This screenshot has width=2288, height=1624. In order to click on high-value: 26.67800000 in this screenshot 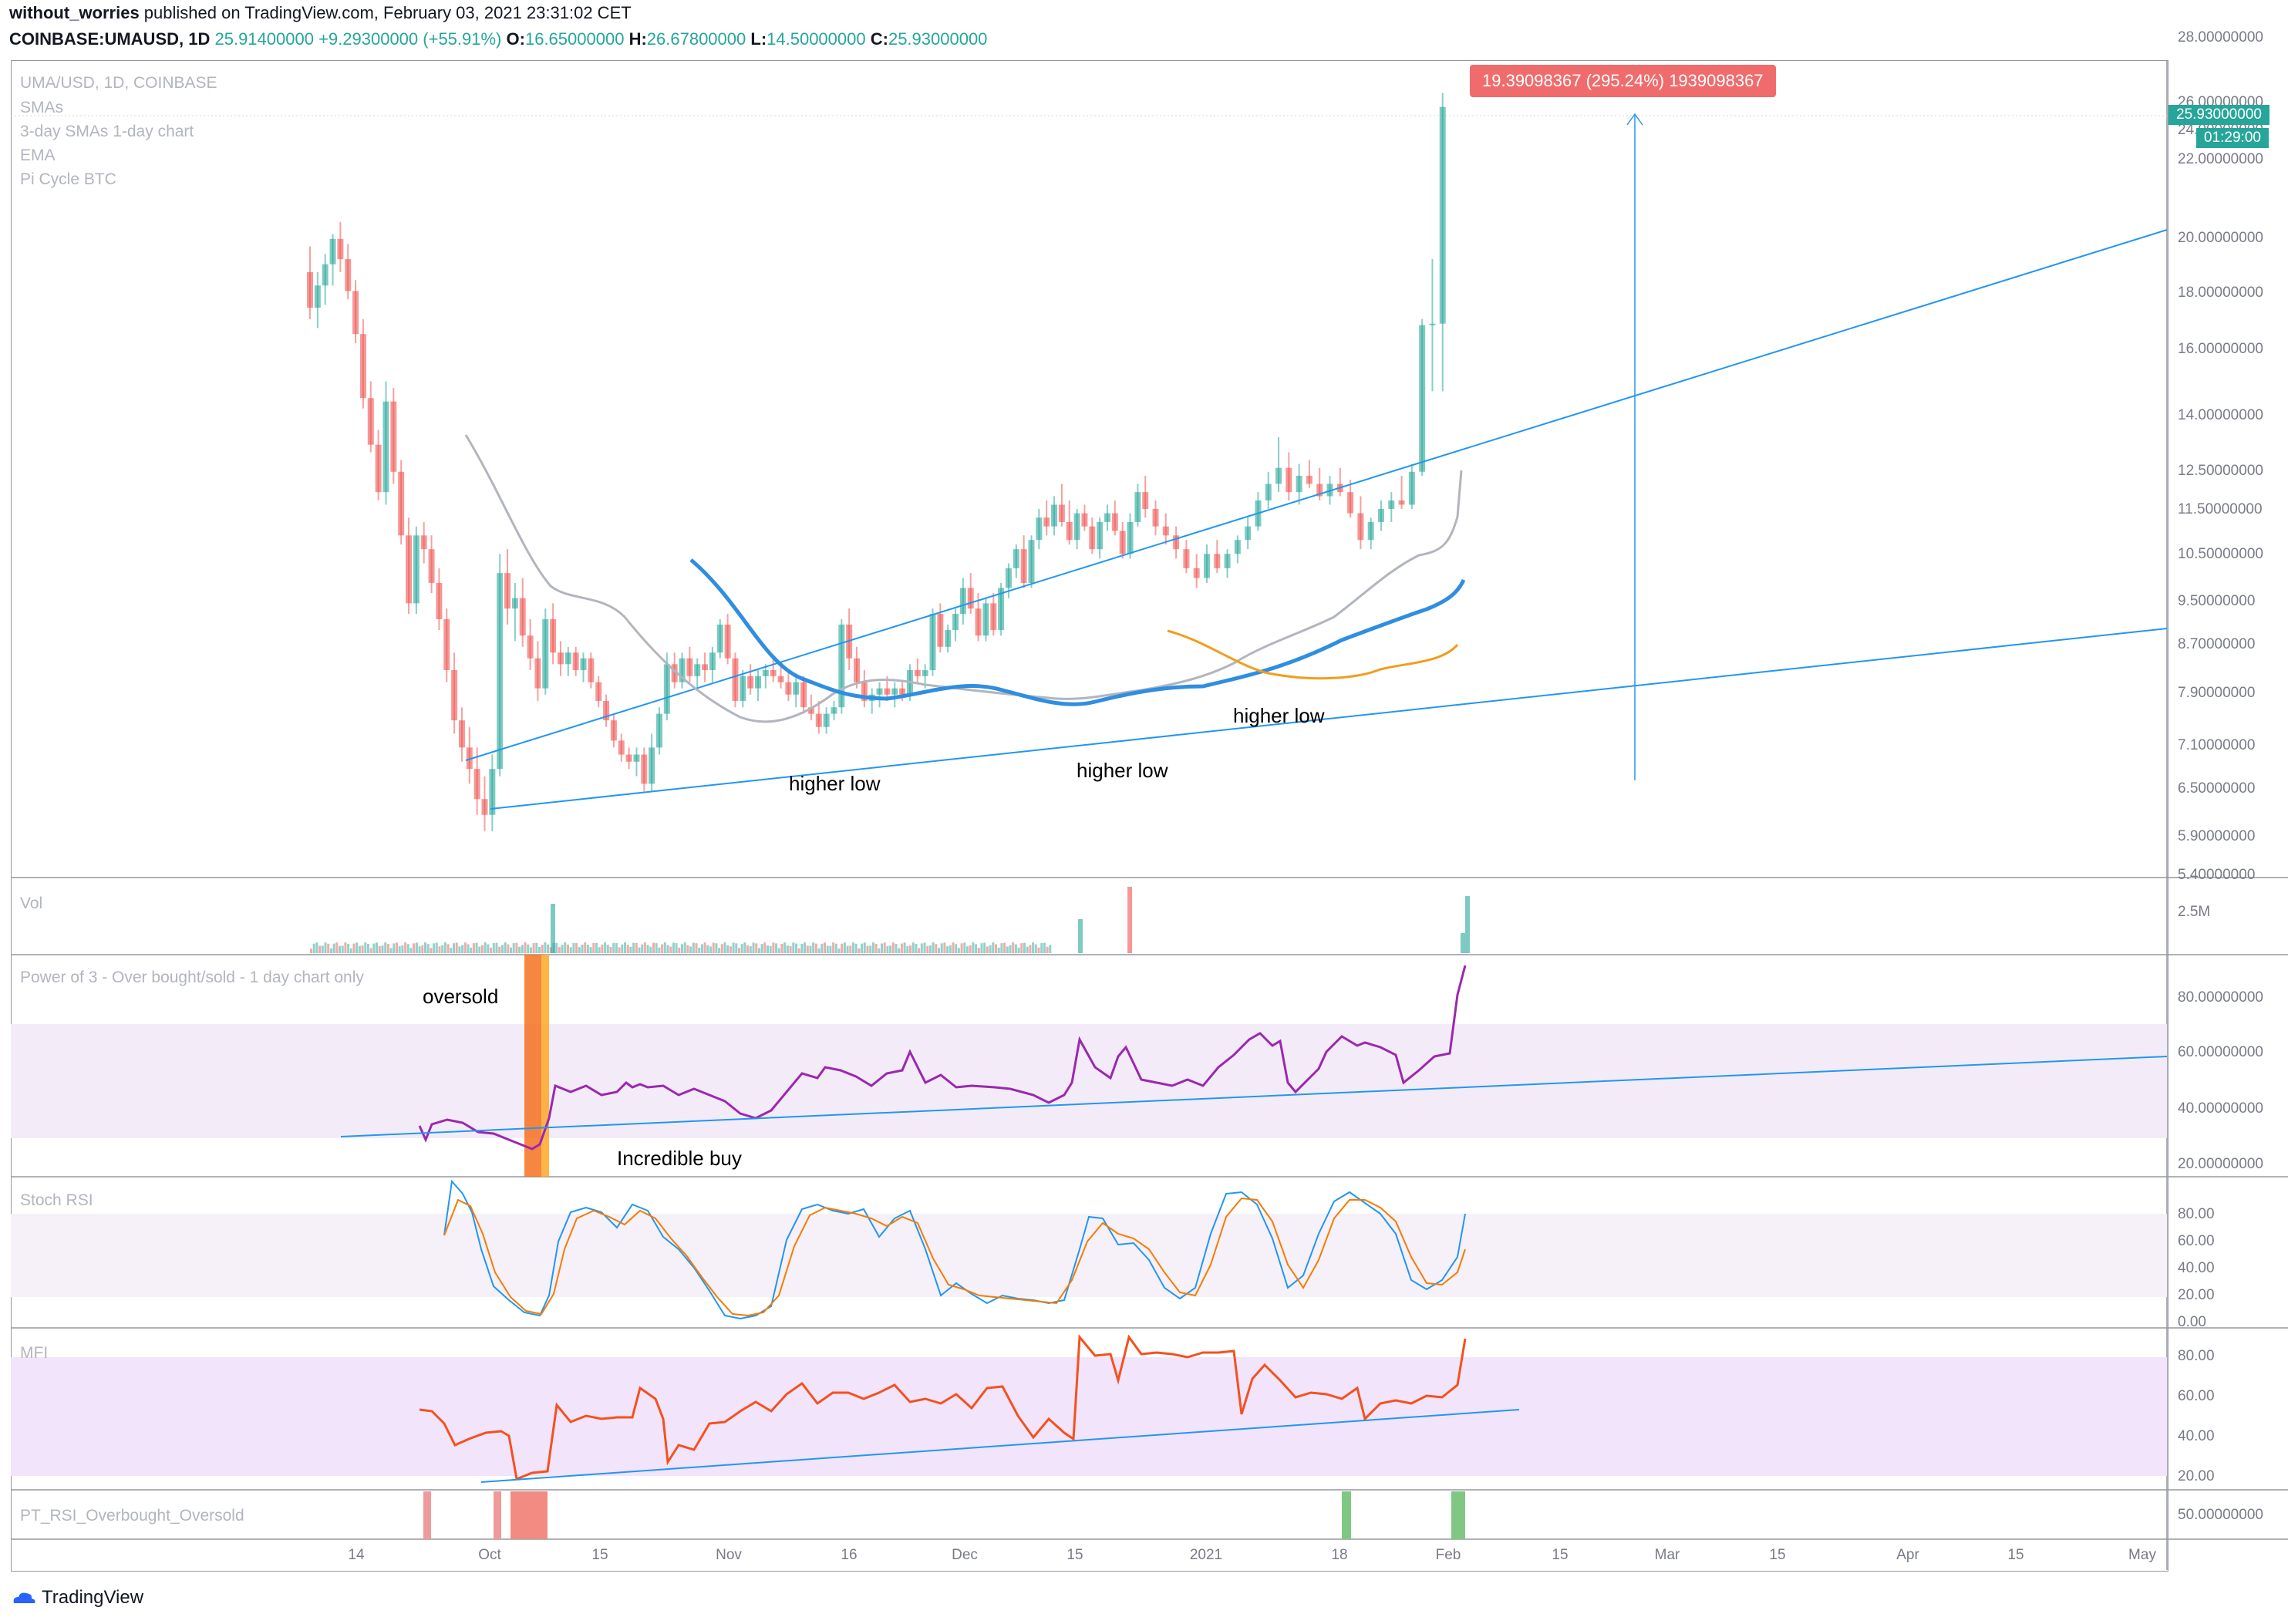, I will do `click(696, 39)`.